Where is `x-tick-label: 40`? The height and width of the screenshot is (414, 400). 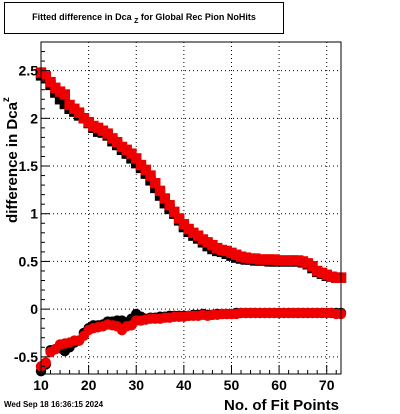
x-tick-label: 40 is located at coordinates (184, 385).